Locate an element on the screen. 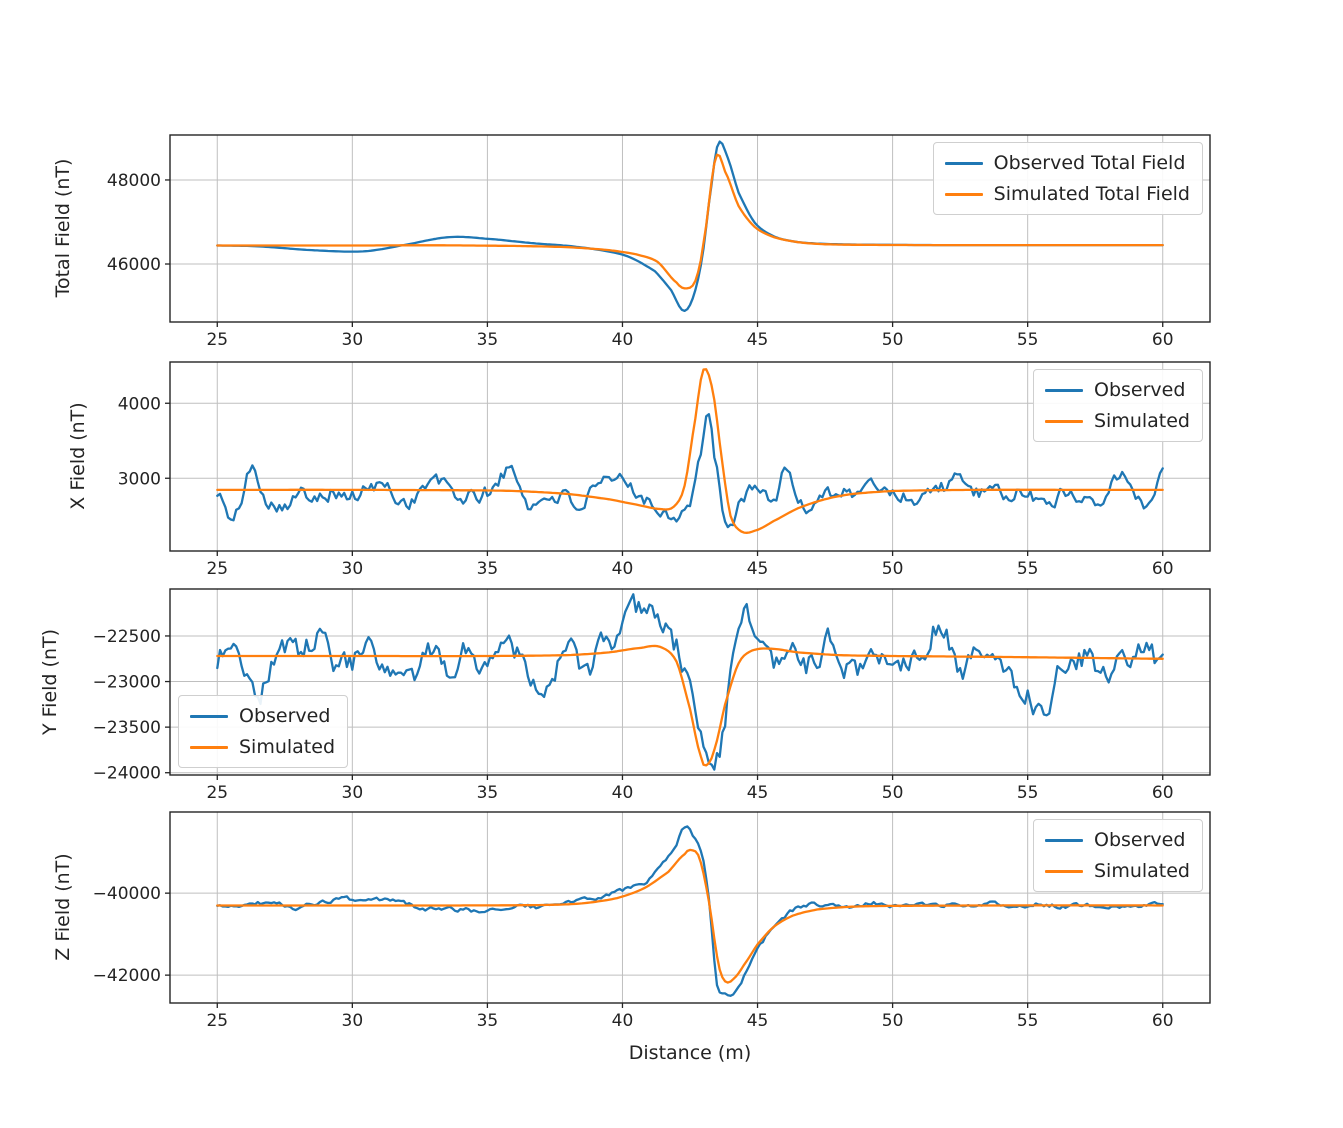  svg-text: −24000 is located at coordinates (127, 774).